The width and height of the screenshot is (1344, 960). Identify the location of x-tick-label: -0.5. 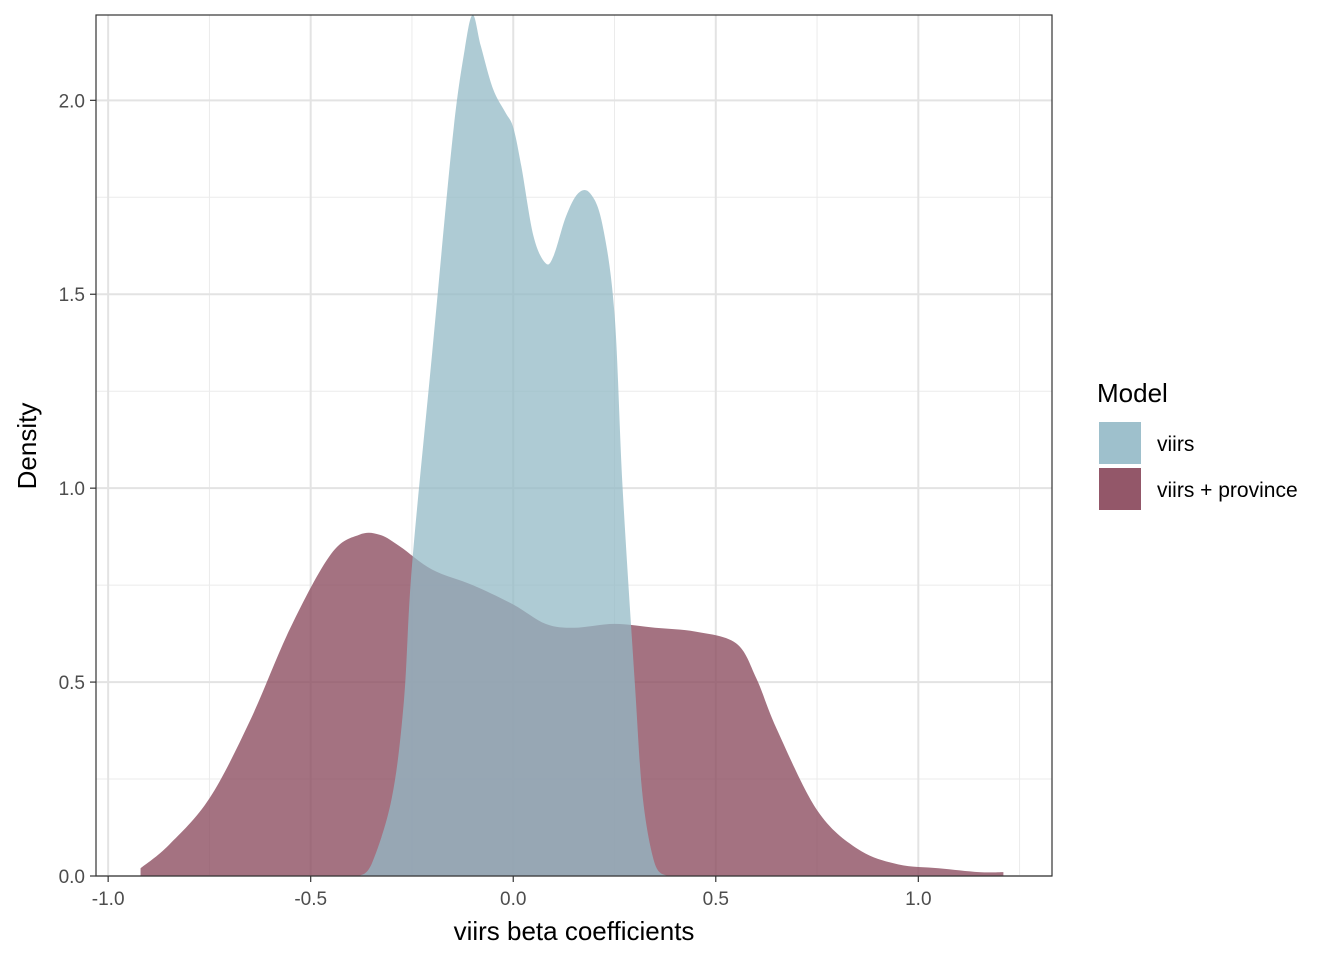
(310, 899).